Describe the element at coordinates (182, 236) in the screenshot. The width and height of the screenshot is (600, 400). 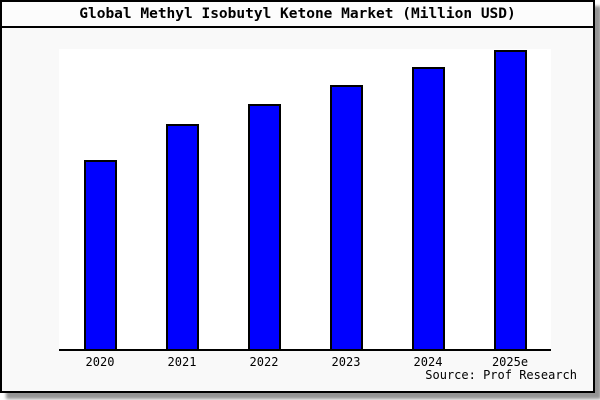
I see `bar-2021` at that location.